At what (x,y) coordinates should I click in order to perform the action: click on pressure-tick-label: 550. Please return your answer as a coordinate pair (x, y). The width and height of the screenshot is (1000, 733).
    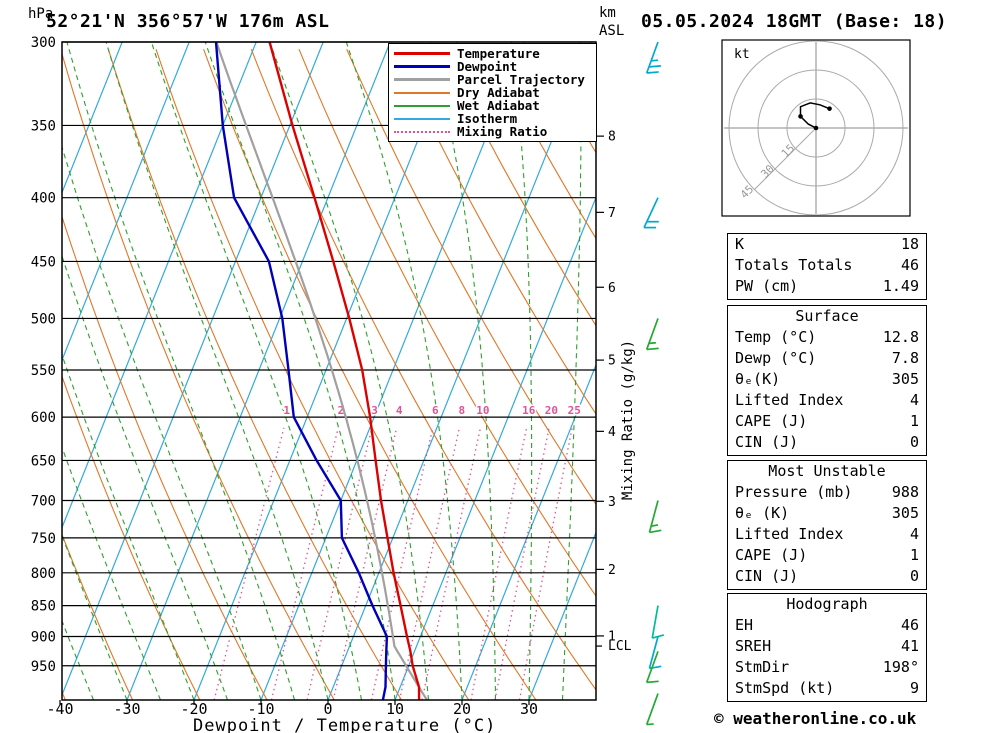
    Looking at the image, I should click on (43, 371).